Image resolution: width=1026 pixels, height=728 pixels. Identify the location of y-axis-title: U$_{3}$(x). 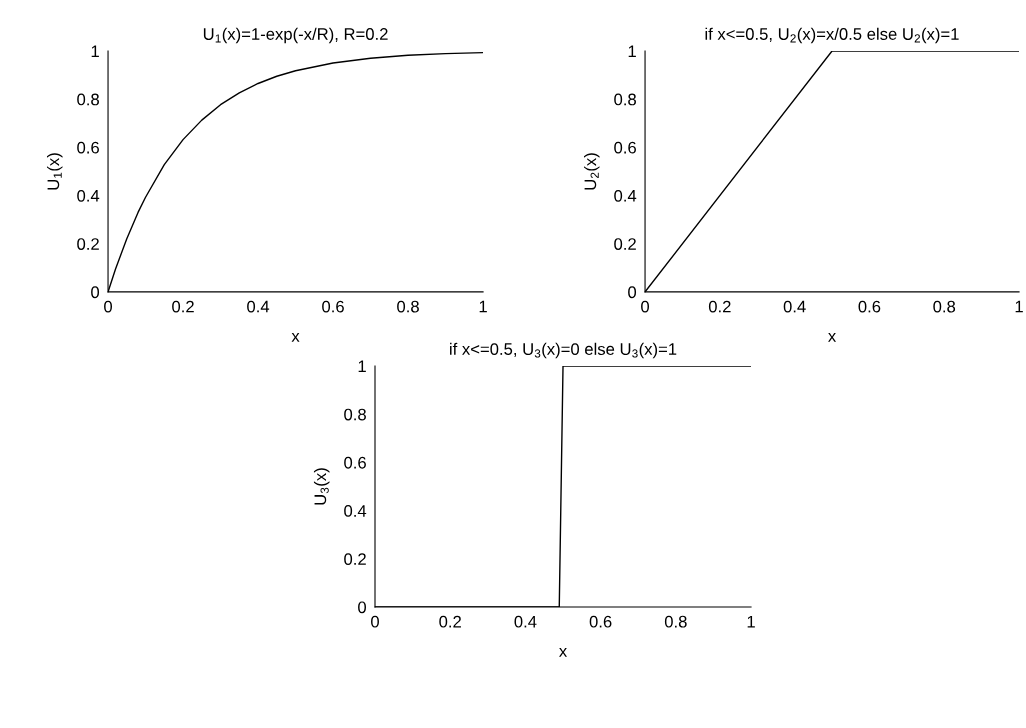
(321, 486).